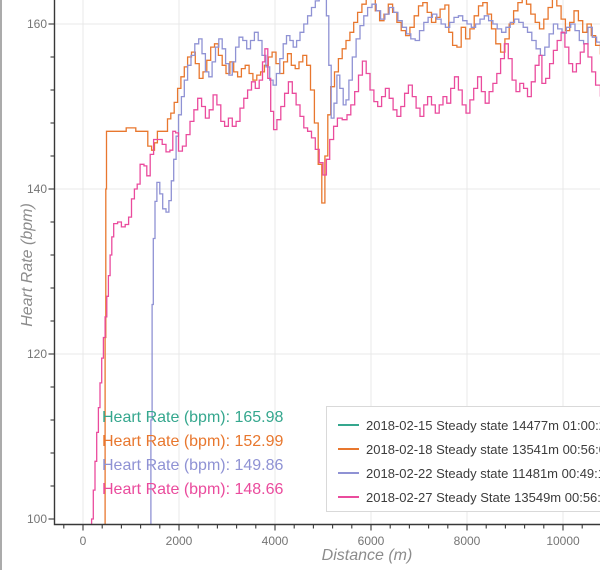 The width and height of the screenshot is (600, 570). Describe the element at coordinates (483, 473) in the screenshot. I see `legend-item-label: 2018-02-22 Steady state 11481m 00:49:1` at that location.